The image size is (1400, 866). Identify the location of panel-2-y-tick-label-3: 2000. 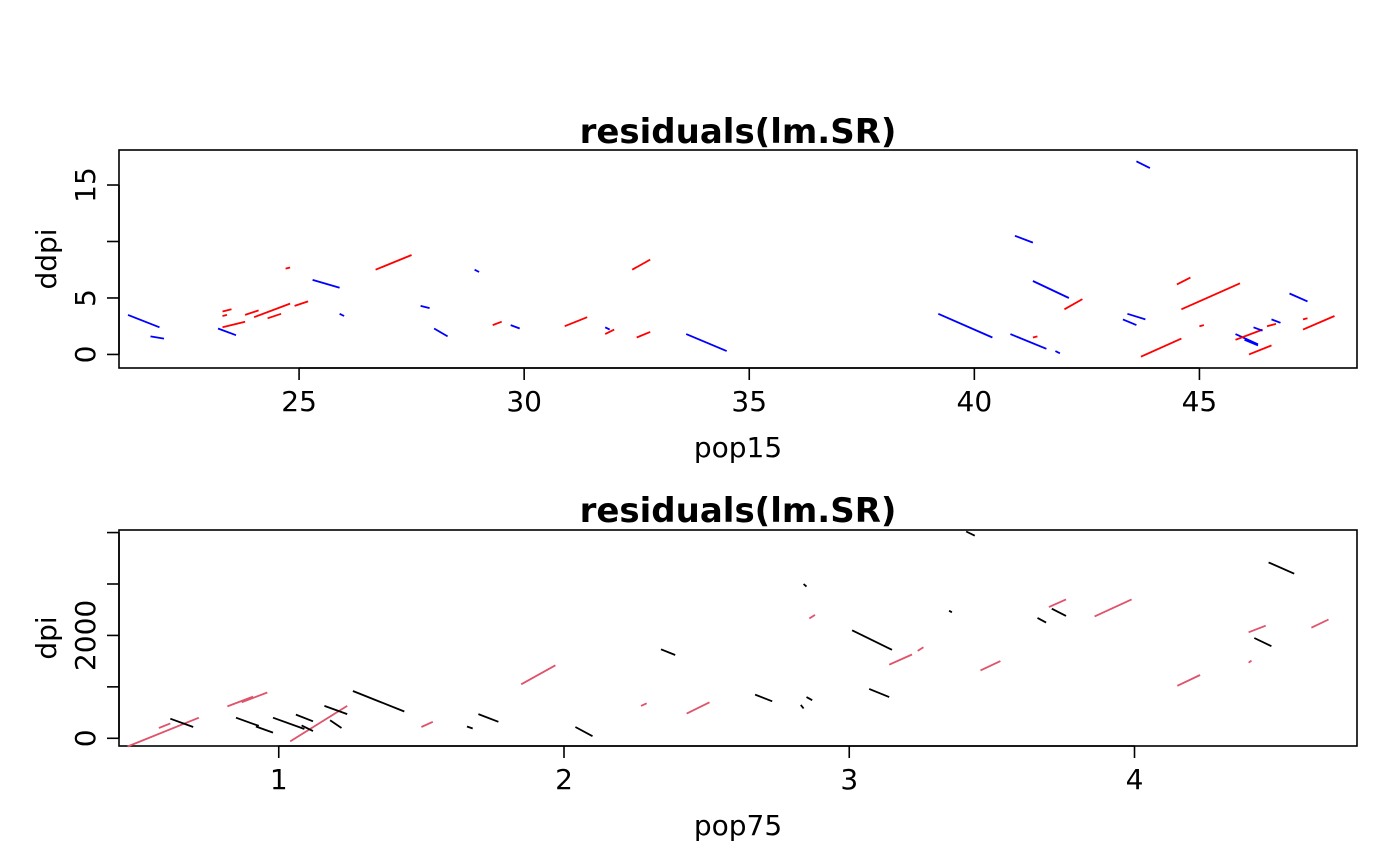
(85, 635).